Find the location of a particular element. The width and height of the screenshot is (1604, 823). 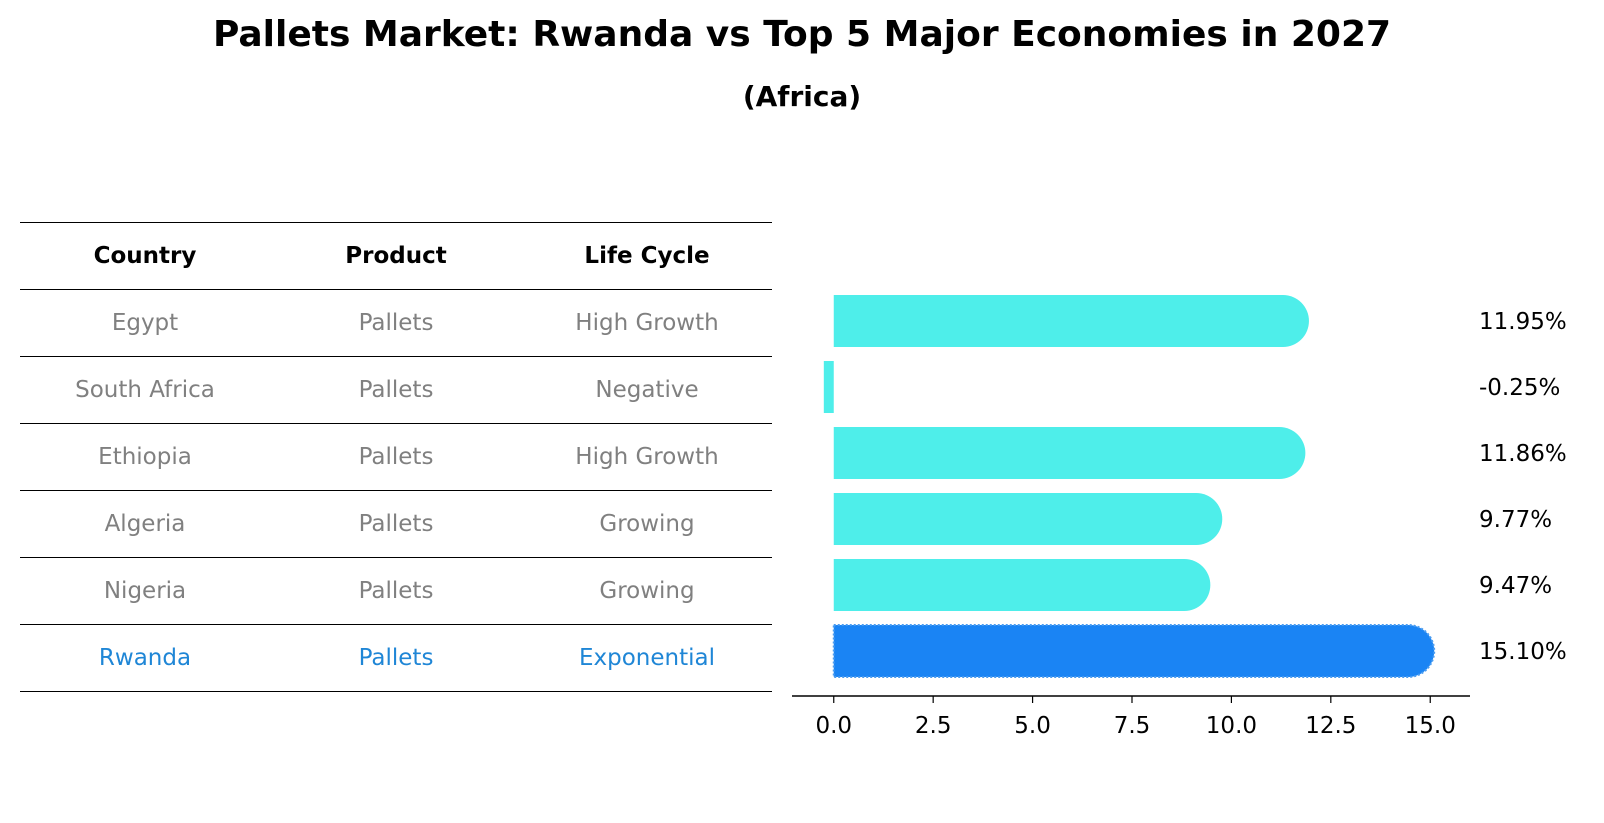

bar-value-label: 11.86% is located at coordinates (1523, 454).